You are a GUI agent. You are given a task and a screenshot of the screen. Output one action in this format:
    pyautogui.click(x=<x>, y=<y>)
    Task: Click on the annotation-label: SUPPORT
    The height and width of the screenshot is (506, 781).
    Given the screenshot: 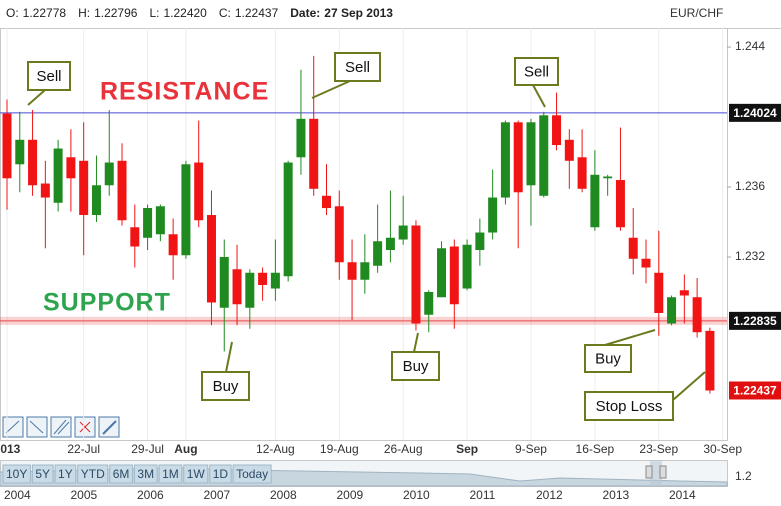 What is the action you would take?
    pyautogui.click(x=107, y=303)
    